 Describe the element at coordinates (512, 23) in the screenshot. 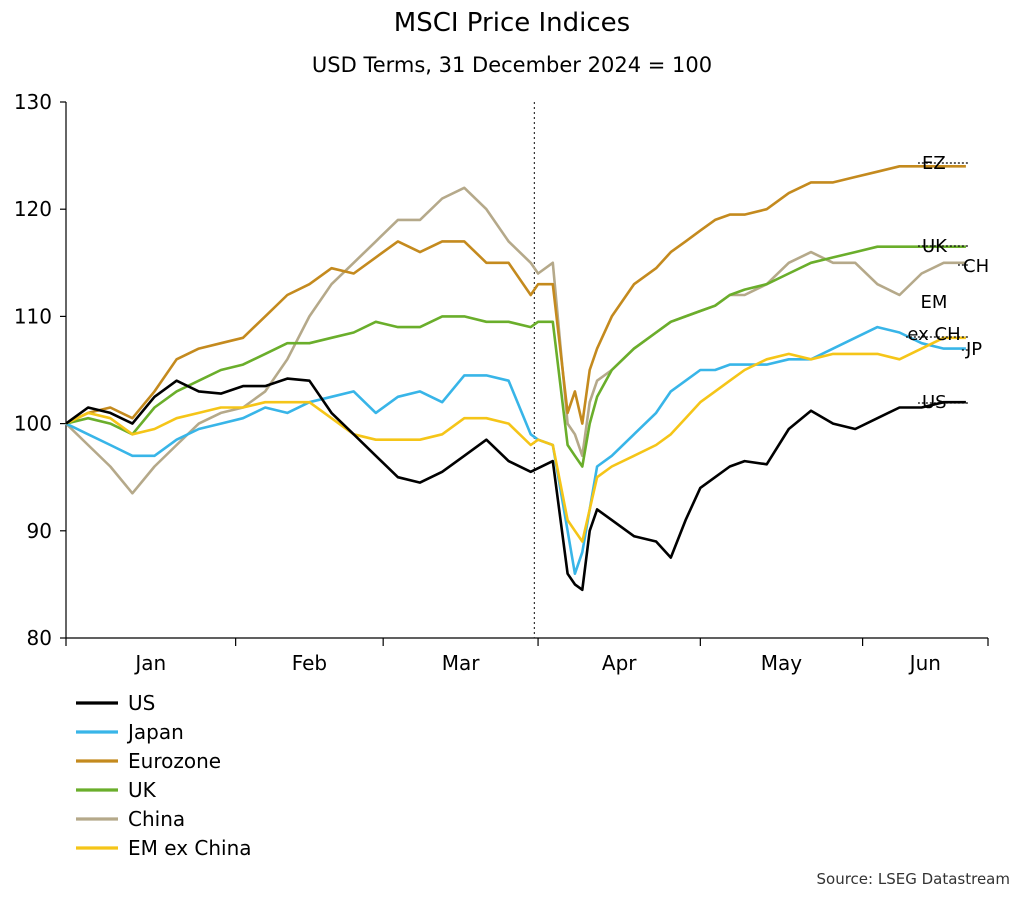

I see `chart-title: MSCI Price Indices` at that location.